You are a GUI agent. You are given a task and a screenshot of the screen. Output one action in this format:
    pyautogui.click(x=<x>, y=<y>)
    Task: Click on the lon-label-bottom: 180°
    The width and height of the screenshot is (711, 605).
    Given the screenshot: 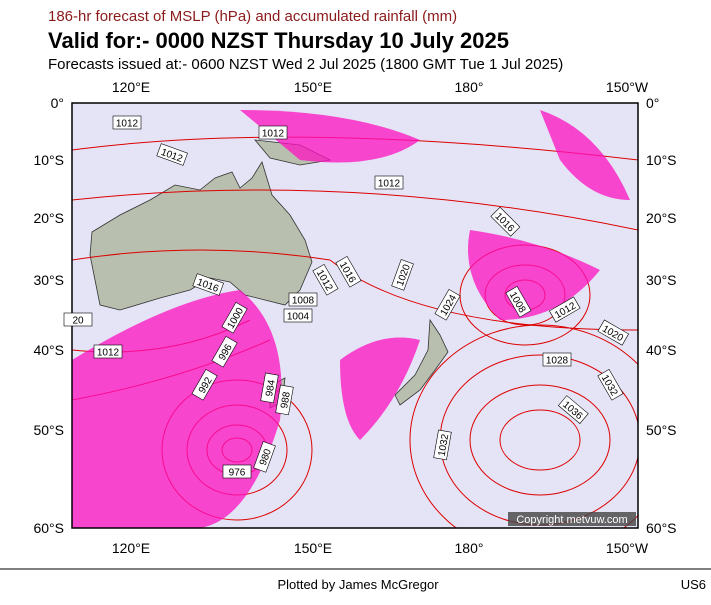 What is the action you would take?
    pyautogui.click(x=469, y=548)
    